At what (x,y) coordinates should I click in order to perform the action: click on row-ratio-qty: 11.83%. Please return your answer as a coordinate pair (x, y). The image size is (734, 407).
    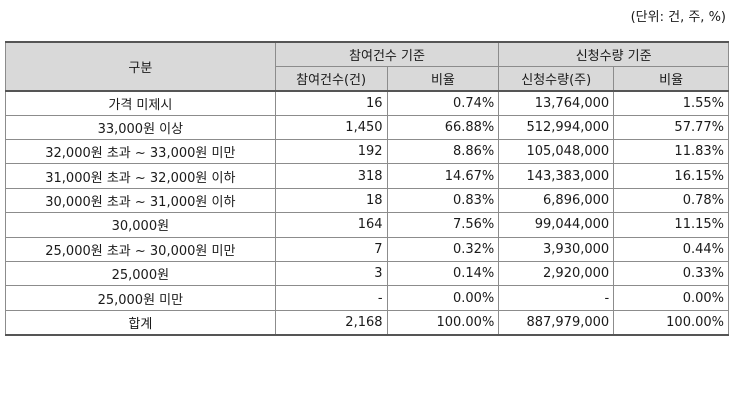
    Looking at the image, I should click on (671, 152).